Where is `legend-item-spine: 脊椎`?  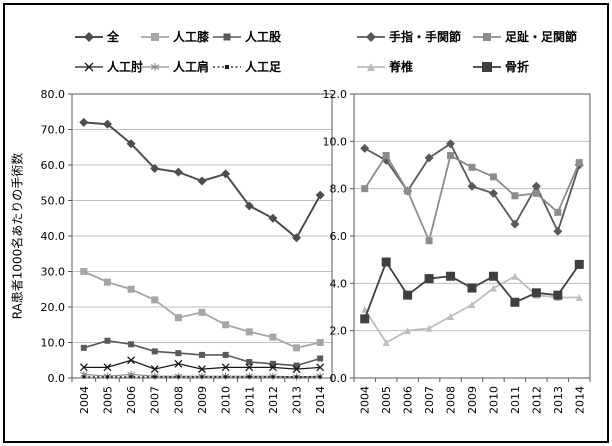
legend-item-spine: 脊椎 is located at coordinates (414, 66).